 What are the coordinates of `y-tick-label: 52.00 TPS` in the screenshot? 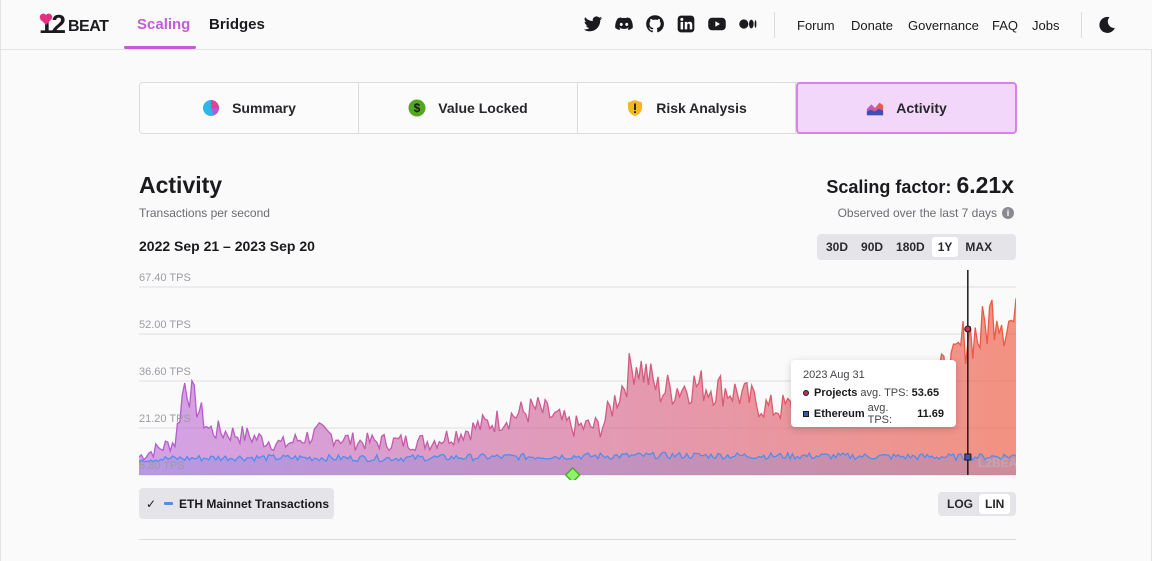 It's located at (165, 325).